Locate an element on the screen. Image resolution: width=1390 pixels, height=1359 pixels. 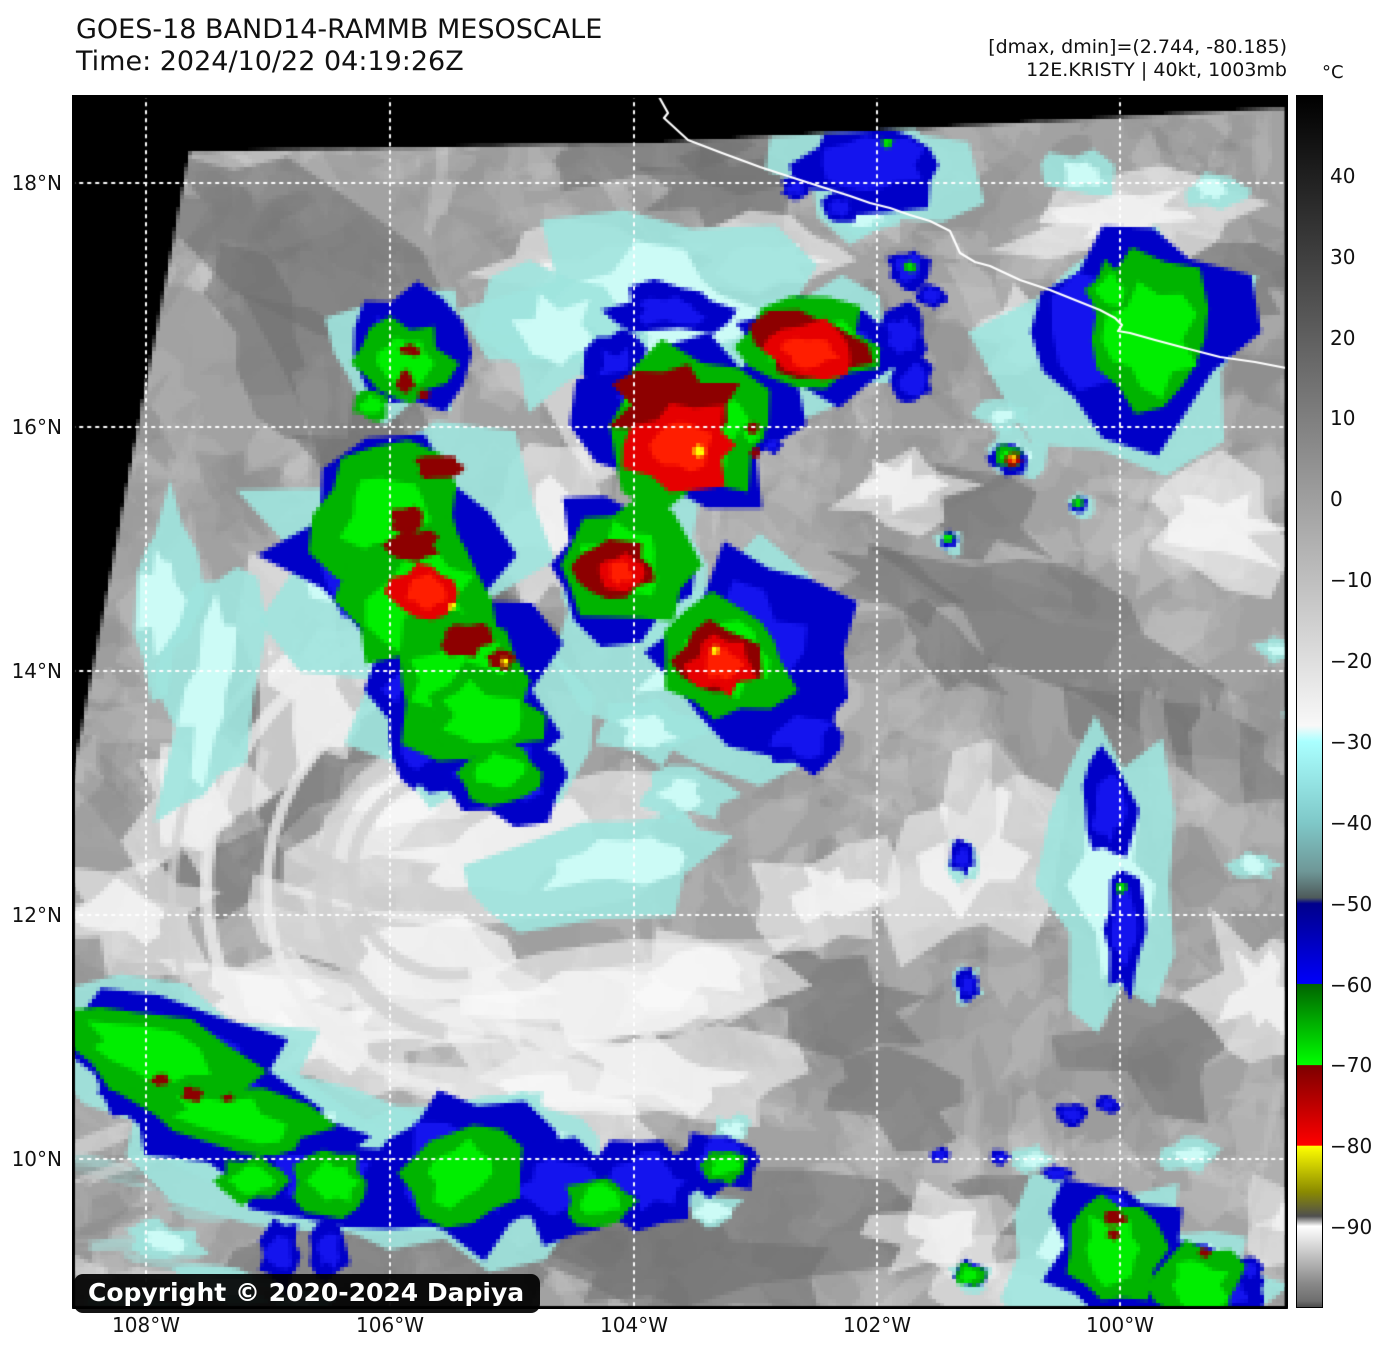
colorbar-tick--60: −60 is located at coordinates (1351, 984).